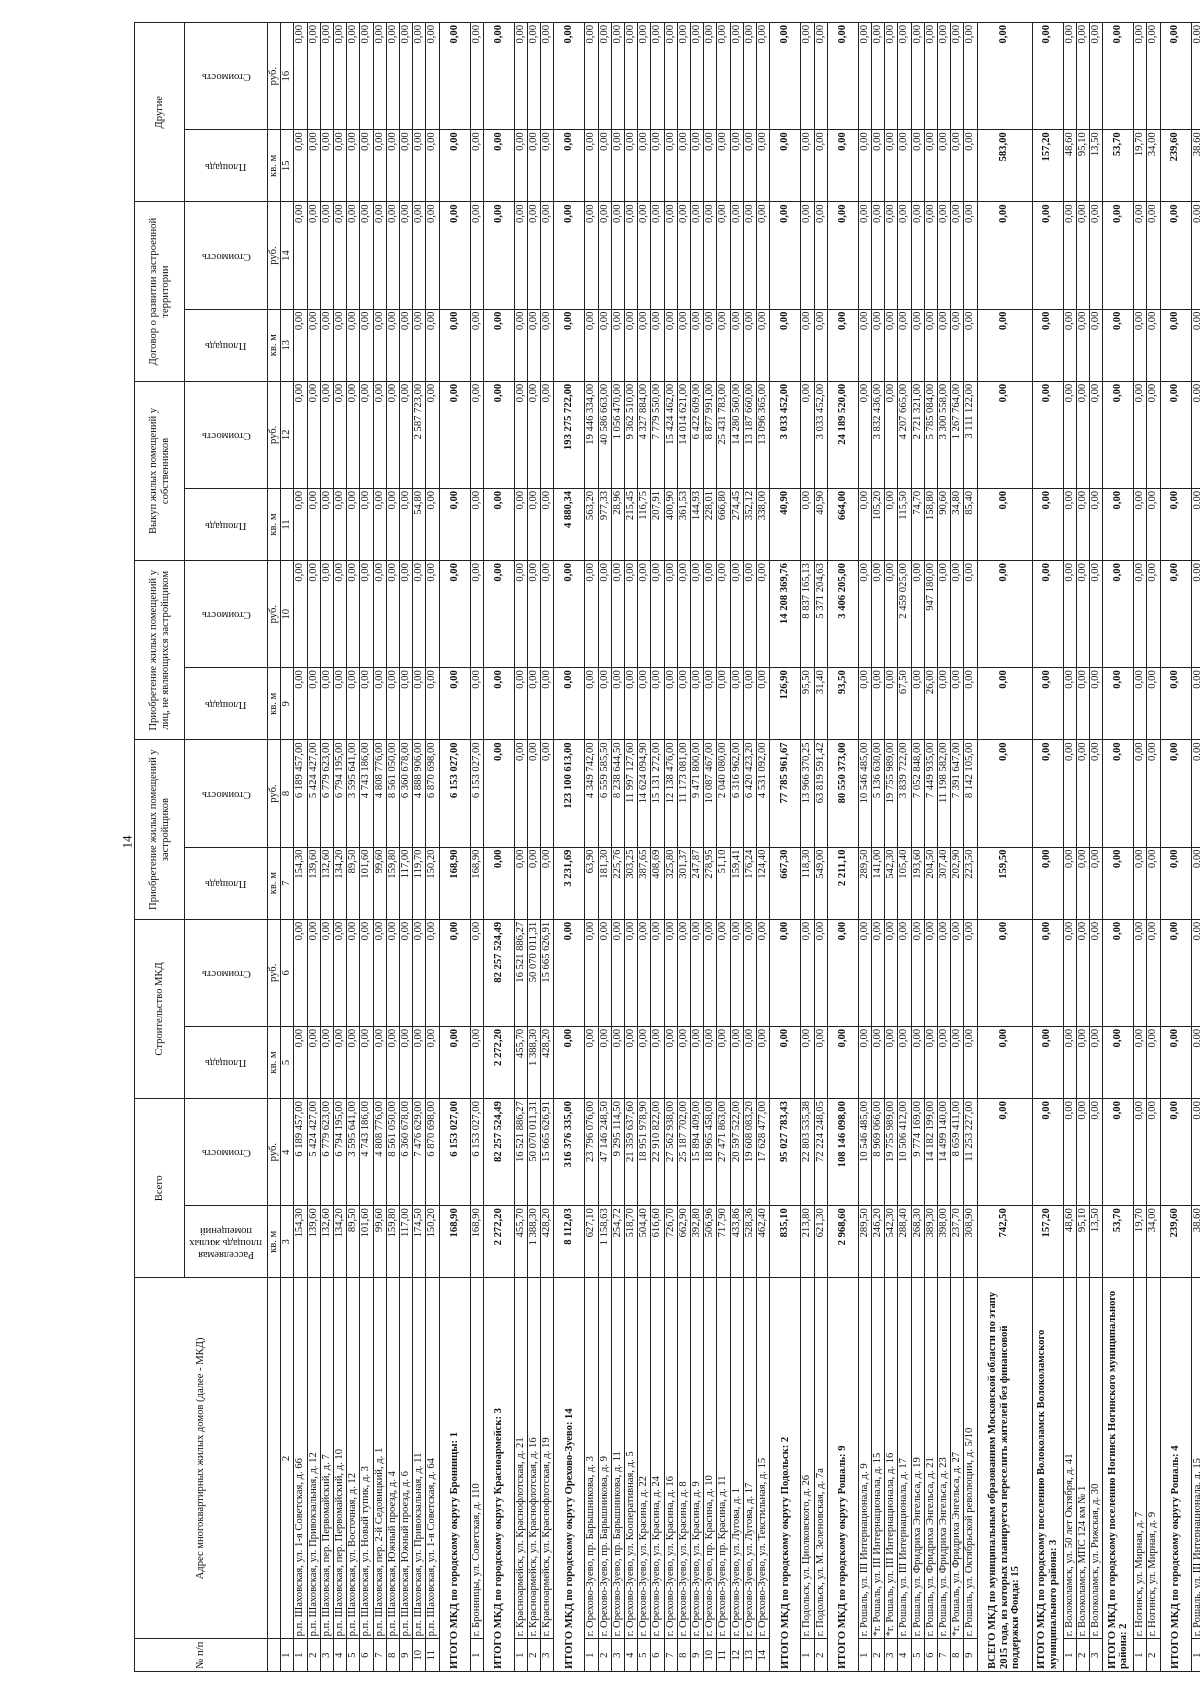  What do you see at coordinates (1176, 1474) in the screenshot?
I see `total-label: ИТОГО МКД по городскому округу Рошаль: 4` at bounding box center [1176, 1474].